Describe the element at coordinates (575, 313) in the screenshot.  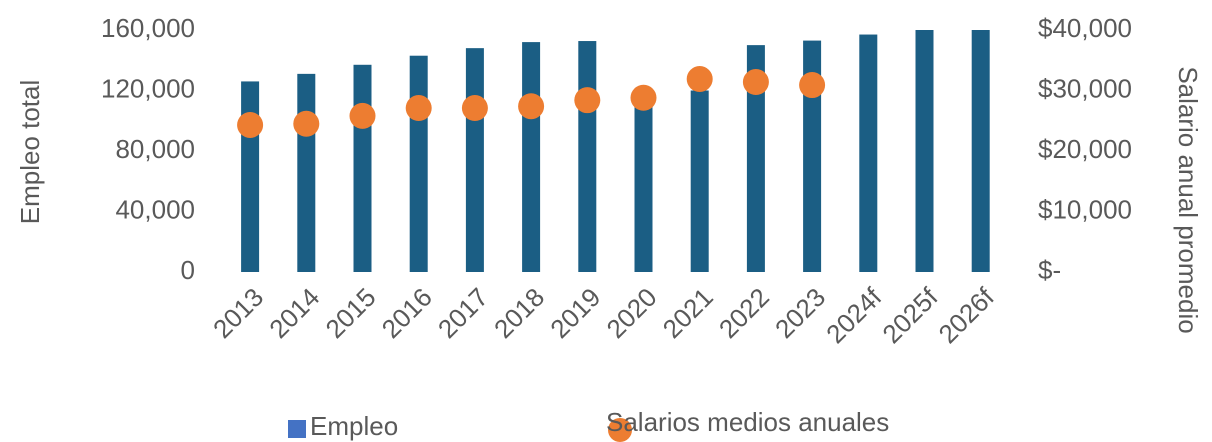
I see `x-tick-label: 2019` at that location.